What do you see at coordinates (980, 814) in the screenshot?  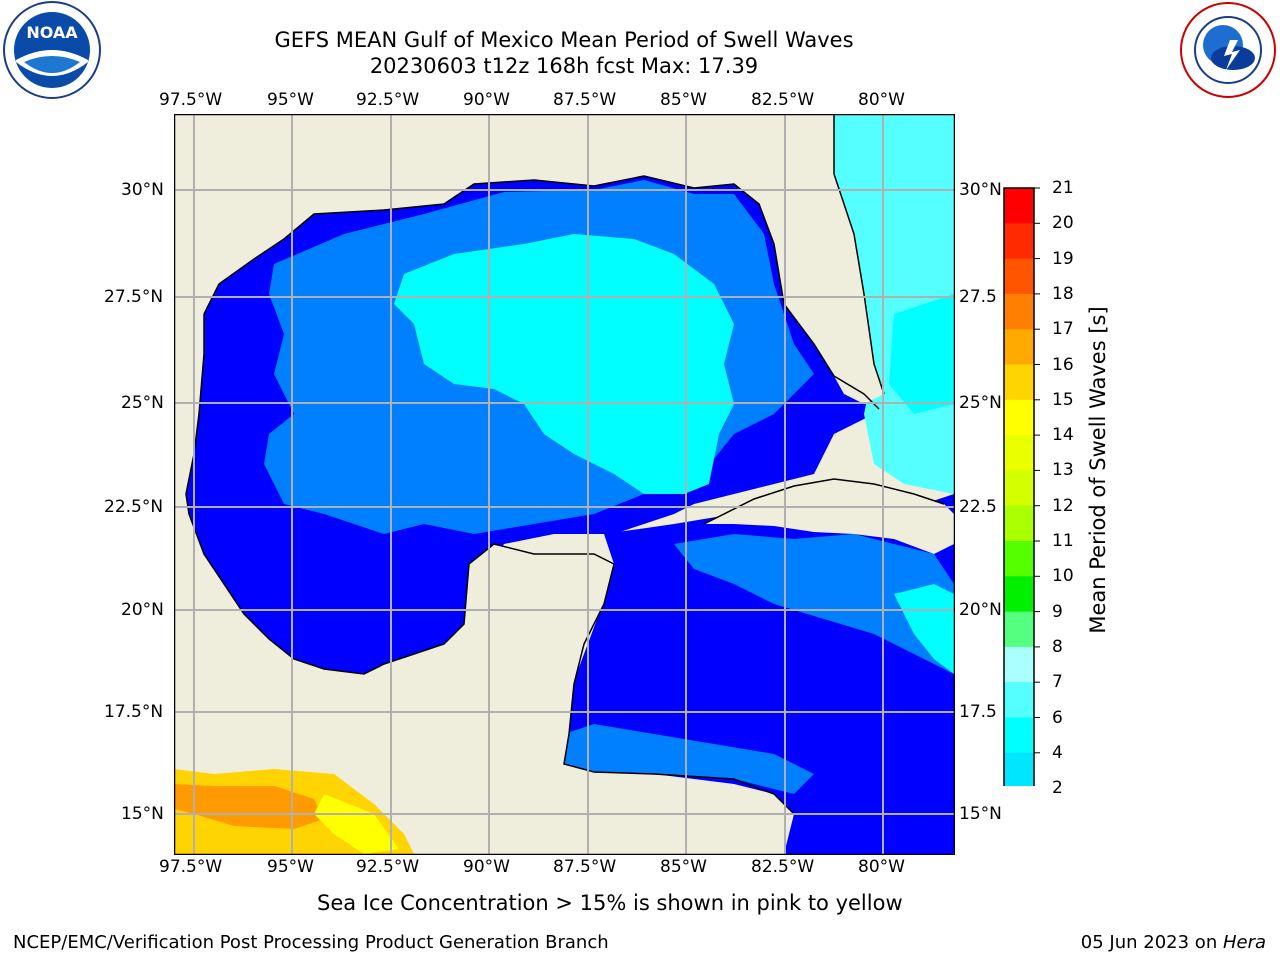 I see `lat-label-right: 15°N` at bounding box center [980, 814].